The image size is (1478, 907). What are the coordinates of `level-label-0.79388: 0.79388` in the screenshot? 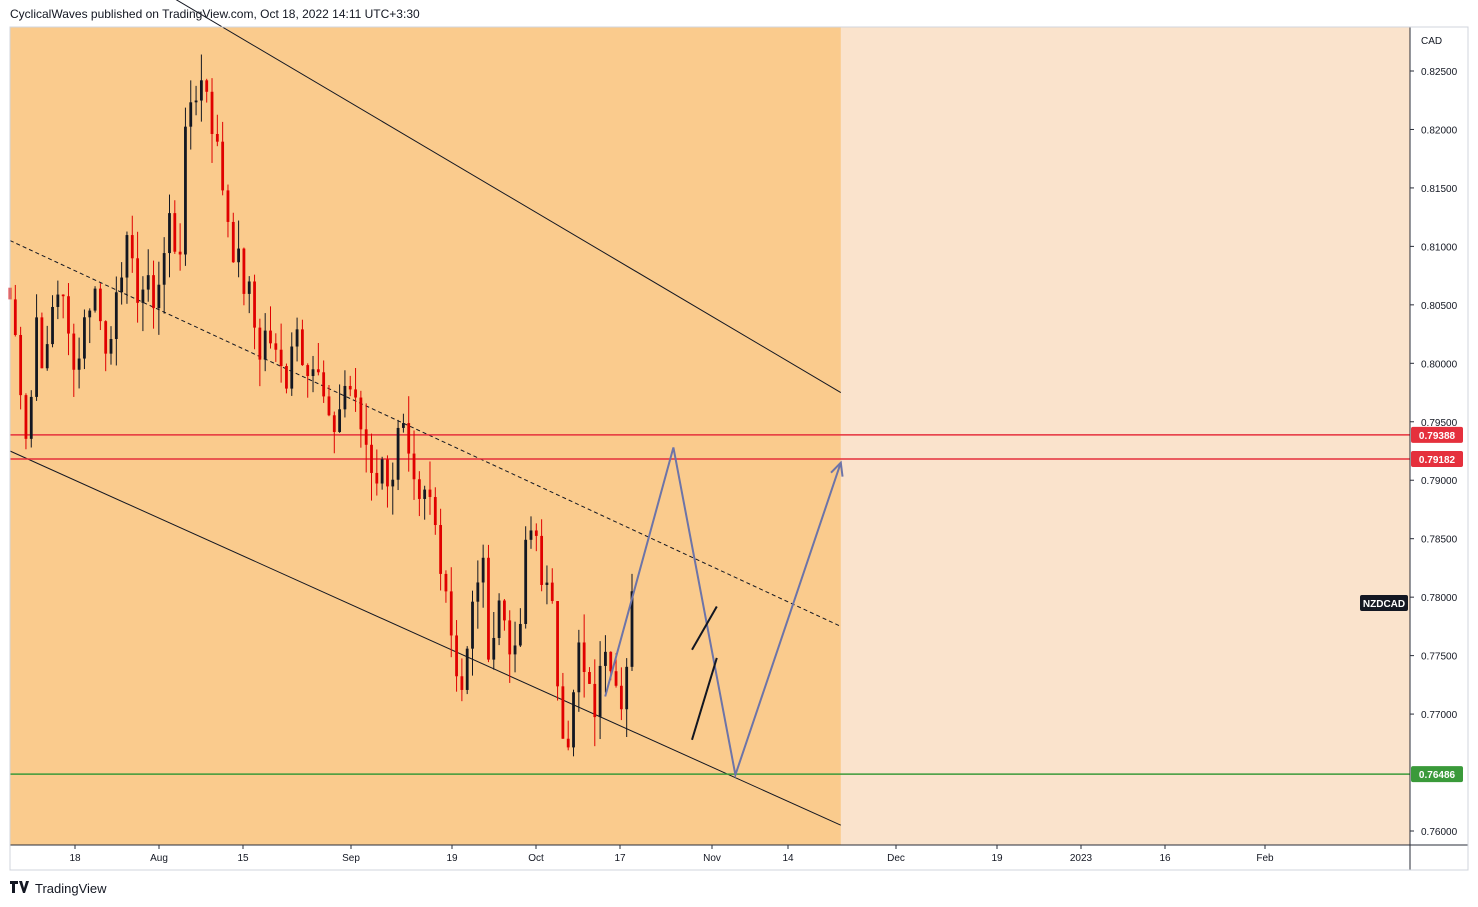 It's located at (1437, 436).